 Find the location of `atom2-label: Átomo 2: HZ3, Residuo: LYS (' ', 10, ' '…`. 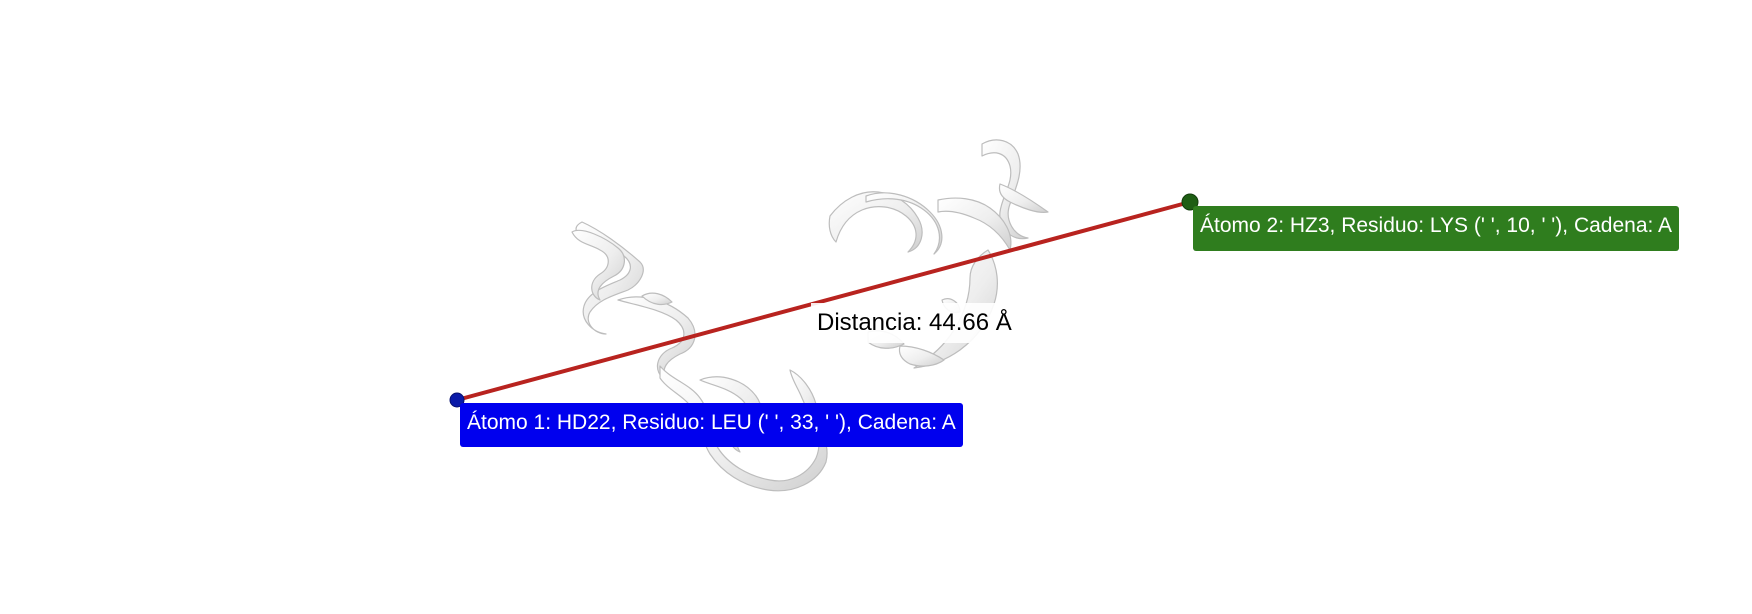

atom2-label: Átomo 2: HZ3, Residuo: LYS (' ', 10, ' '… is located at coordinates (1436, 228).